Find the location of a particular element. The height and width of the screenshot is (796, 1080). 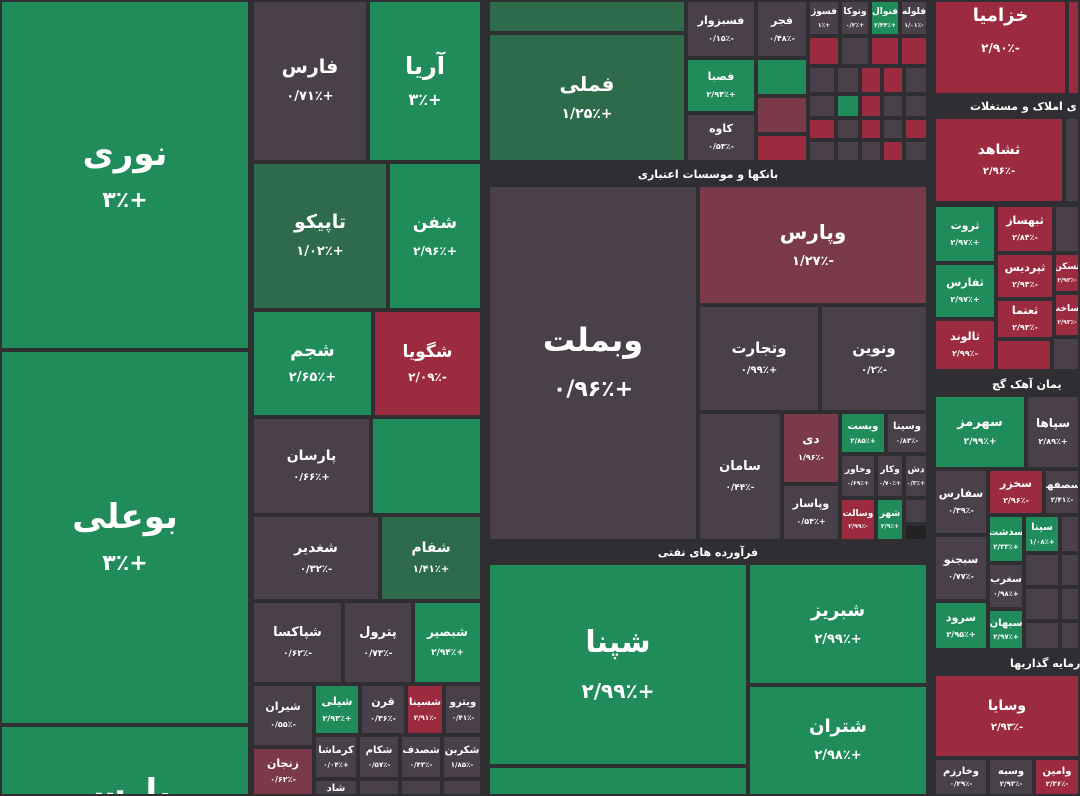

tile-sheli: شیلی +۲/۹۳٪ is located at coordinates (337, 709).